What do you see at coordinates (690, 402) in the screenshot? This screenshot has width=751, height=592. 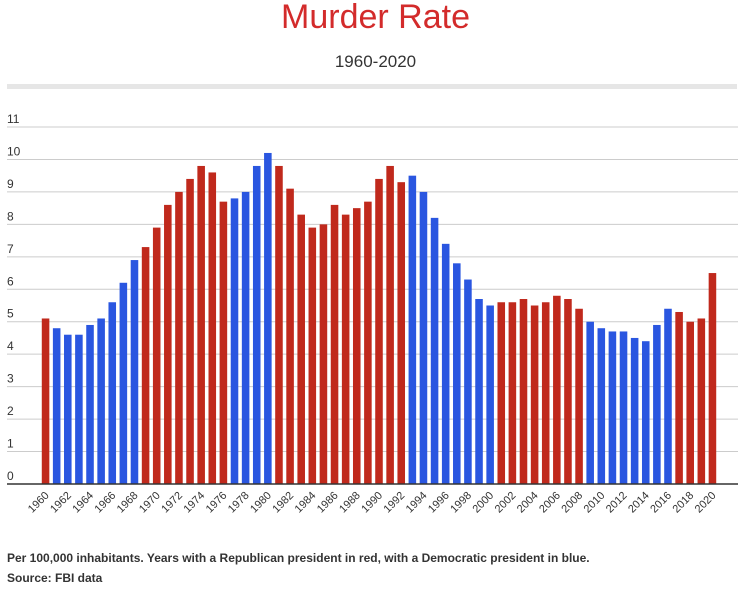 I see `bar-2018` at bounding box center [690, 402].